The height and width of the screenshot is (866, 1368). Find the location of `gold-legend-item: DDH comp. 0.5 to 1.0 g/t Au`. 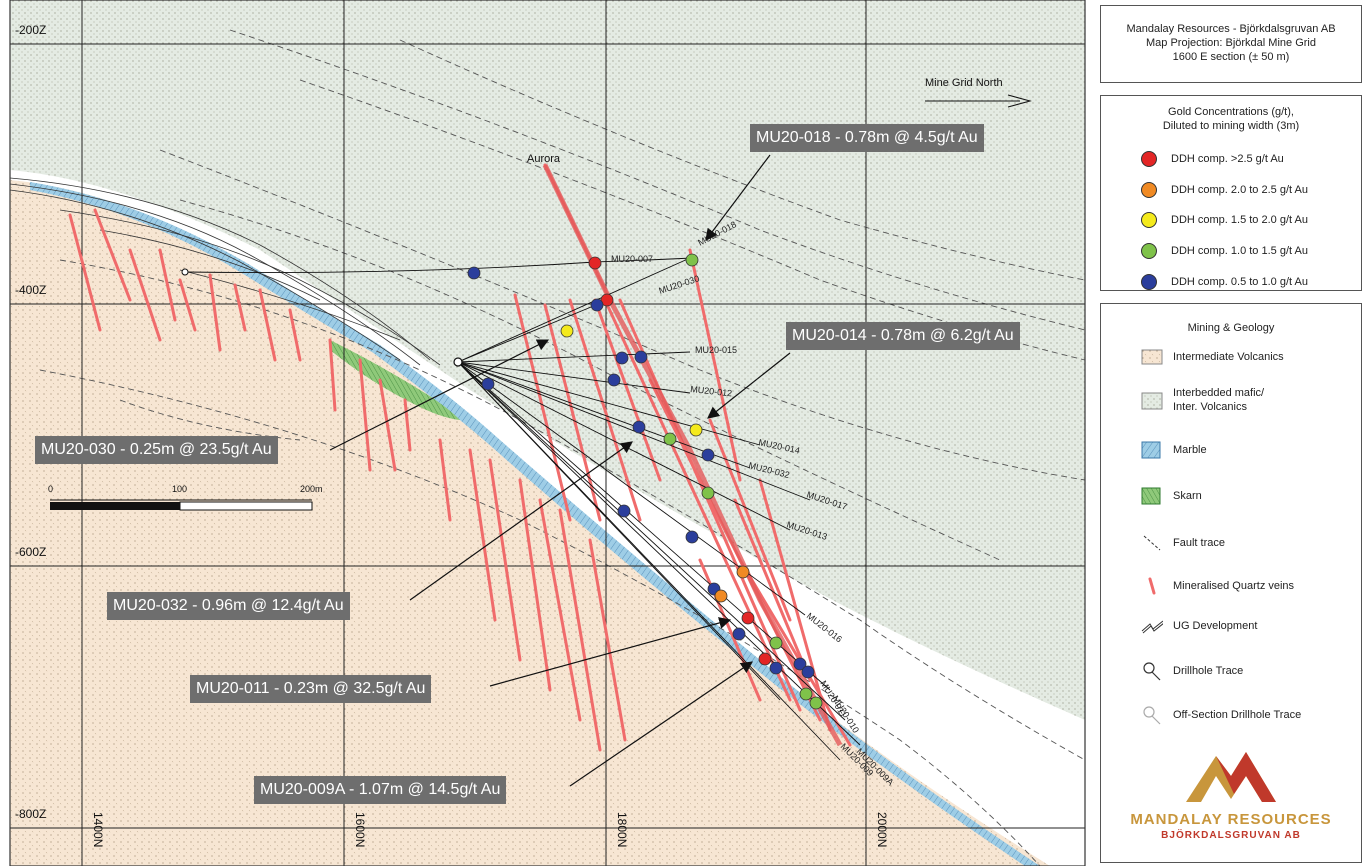

gold-legend-item: DDH comp. 0.5 to 1.0 g/t Au is located at coordinates (1251, 281).